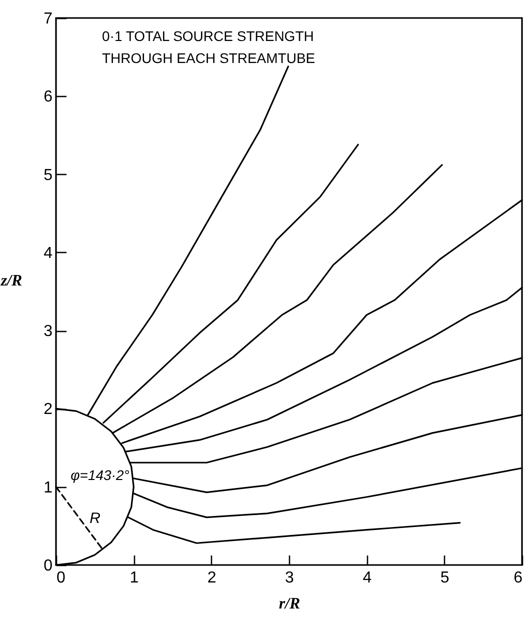  I want to click on annotation: R, so click(95, 518).